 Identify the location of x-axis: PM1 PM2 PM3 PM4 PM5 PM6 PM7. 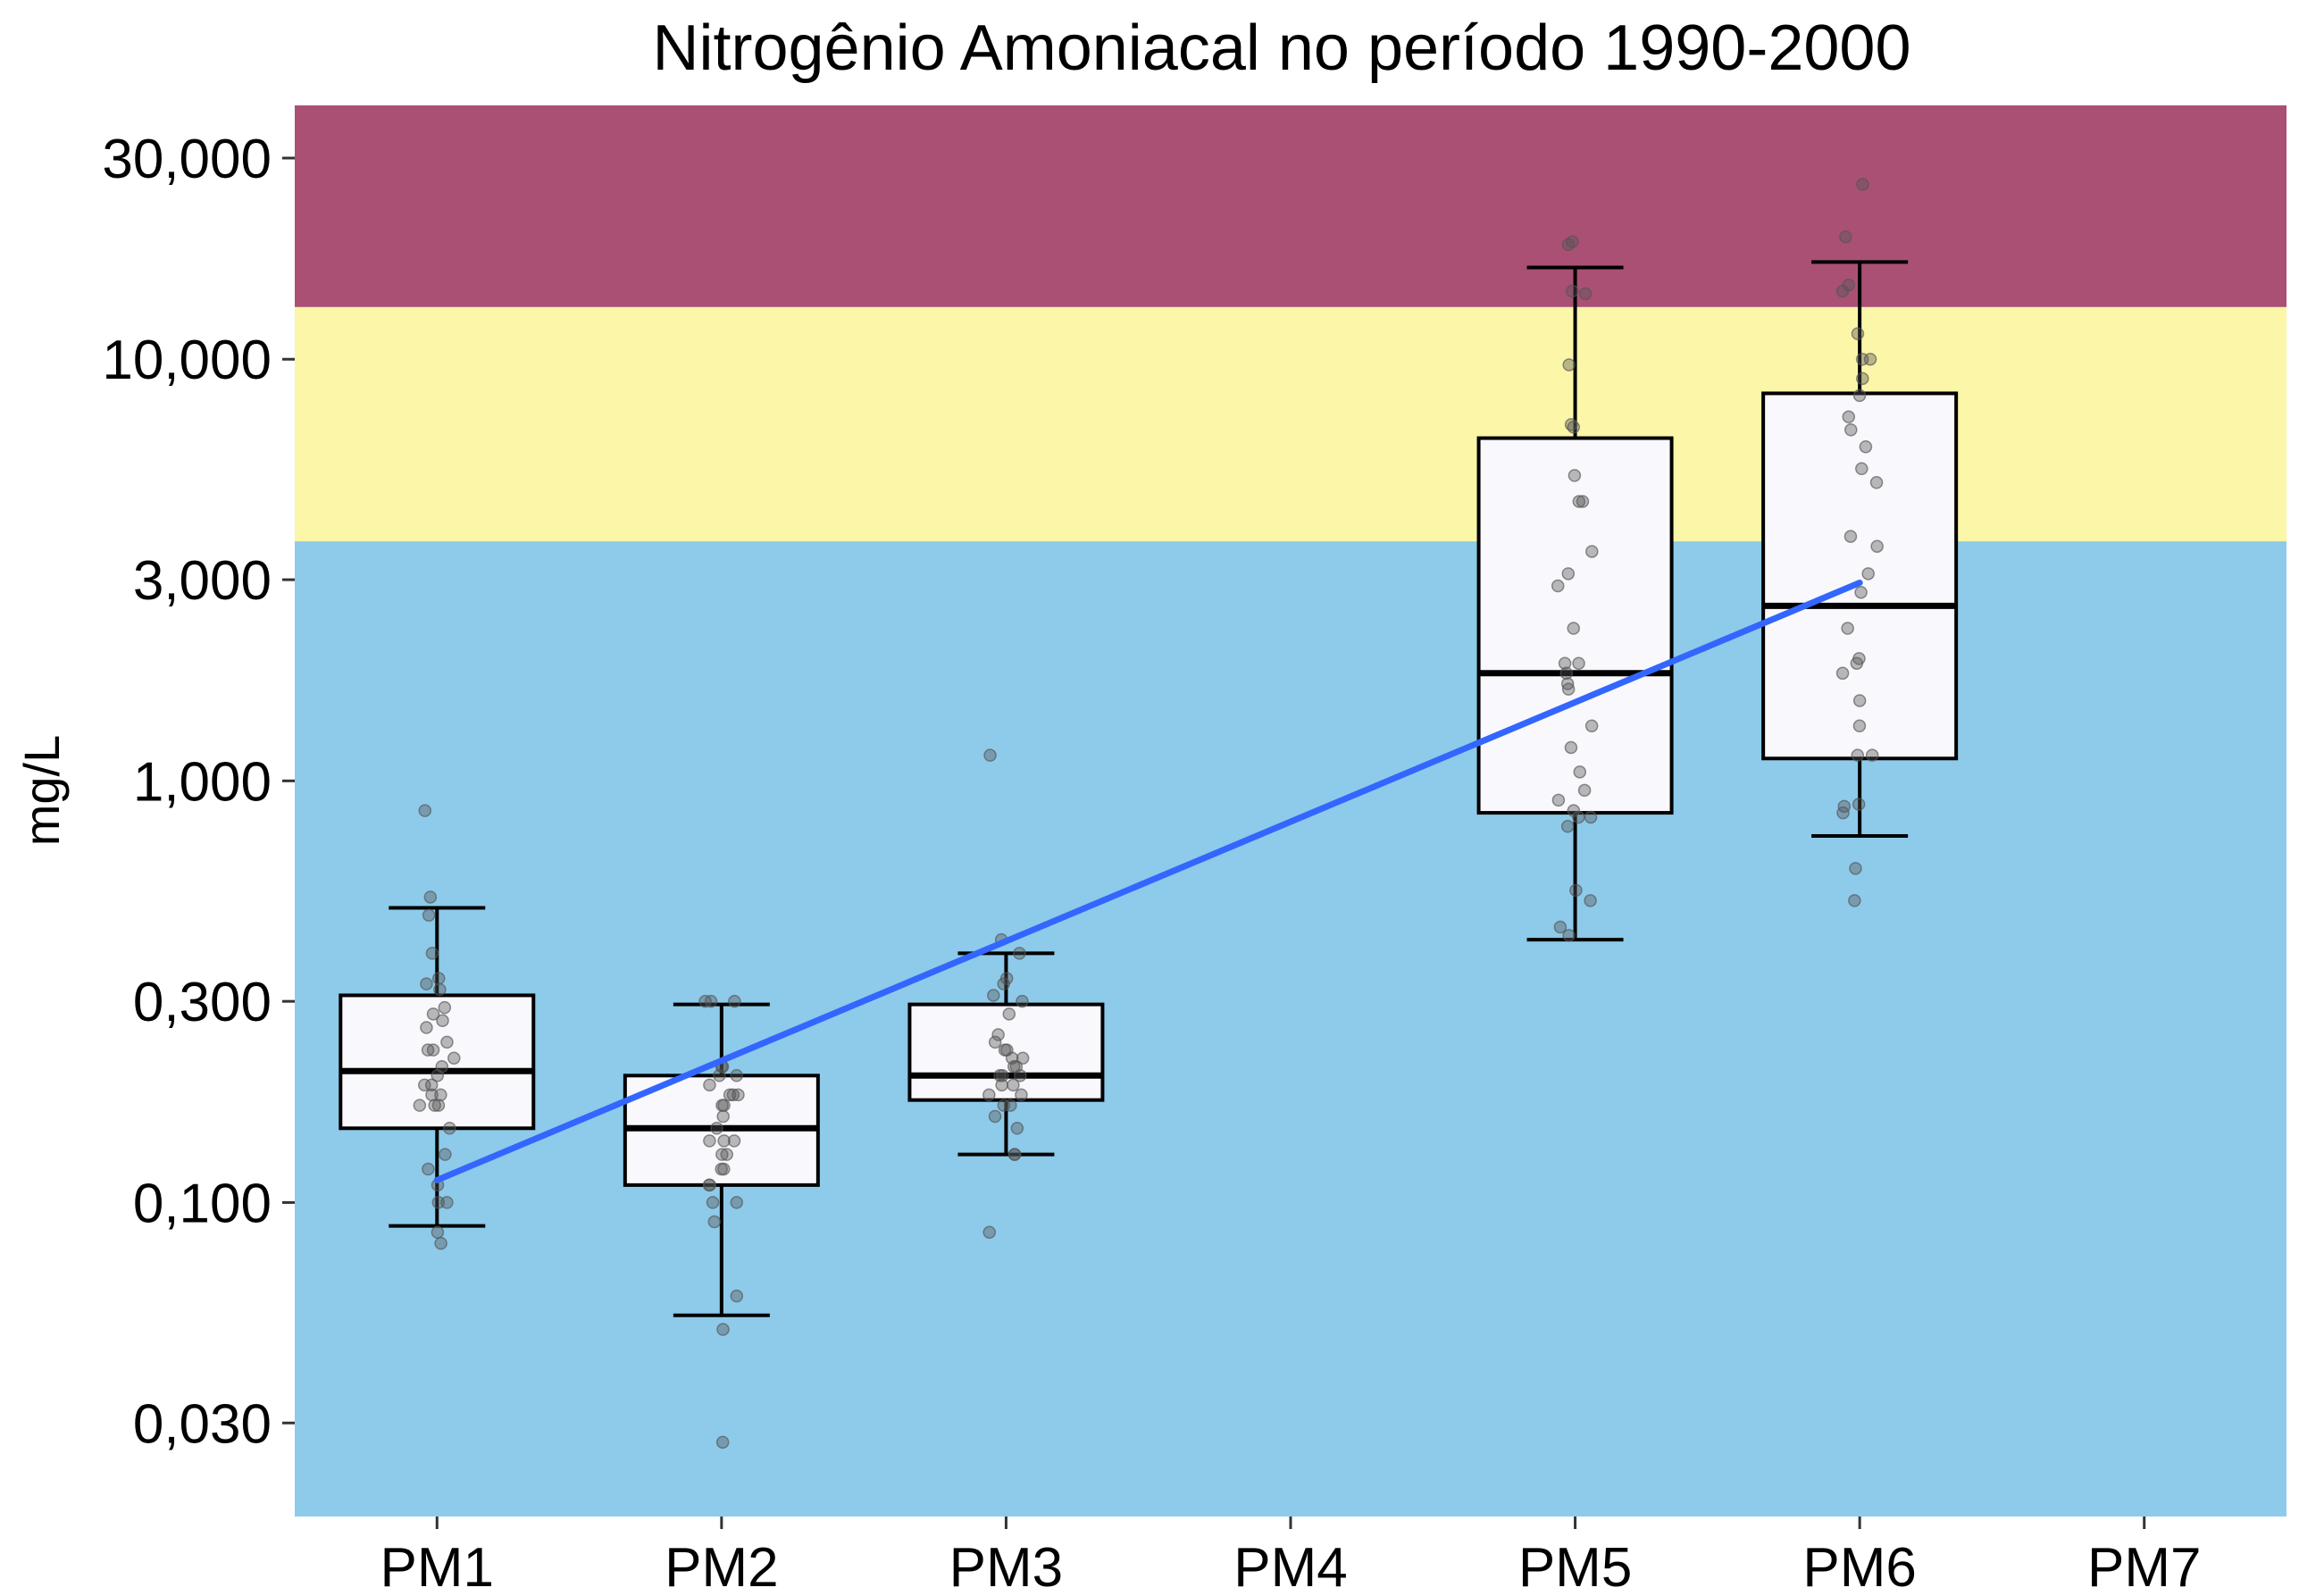
(1291, 1557).